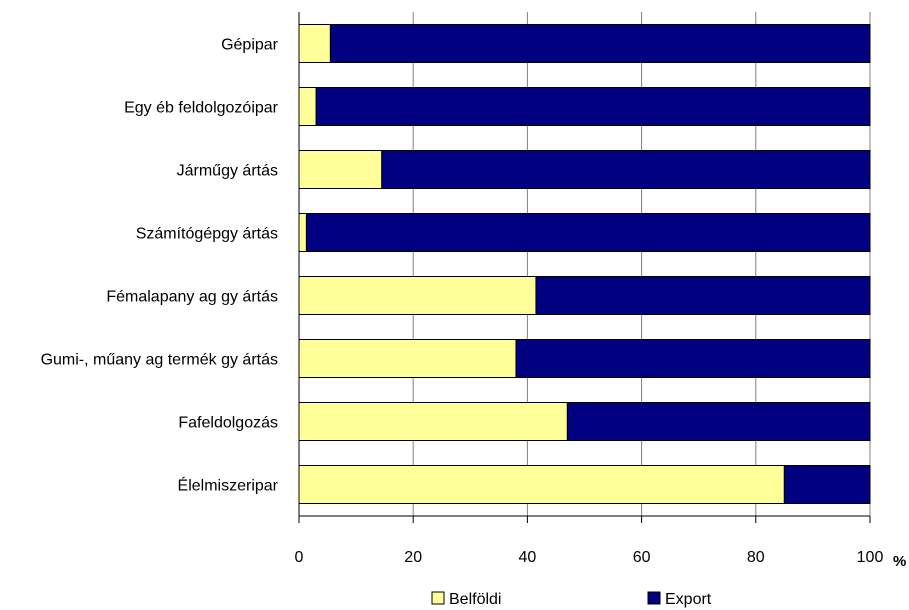  I want to click on legend: Belföldi Export, so click(571, 599).